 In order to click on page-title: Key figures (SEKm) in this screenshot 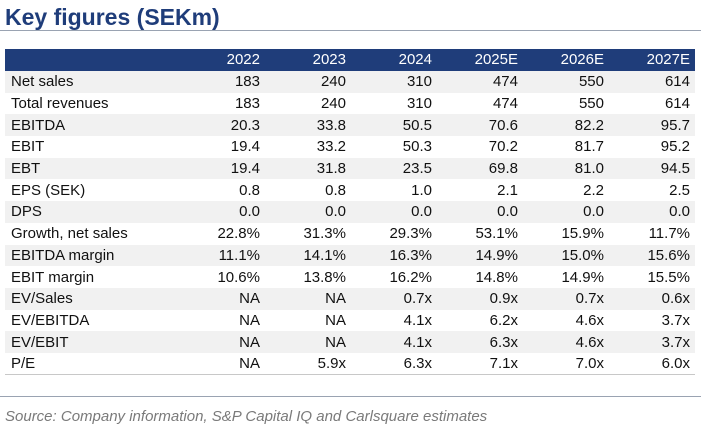, I will do `click(112, 17)`.